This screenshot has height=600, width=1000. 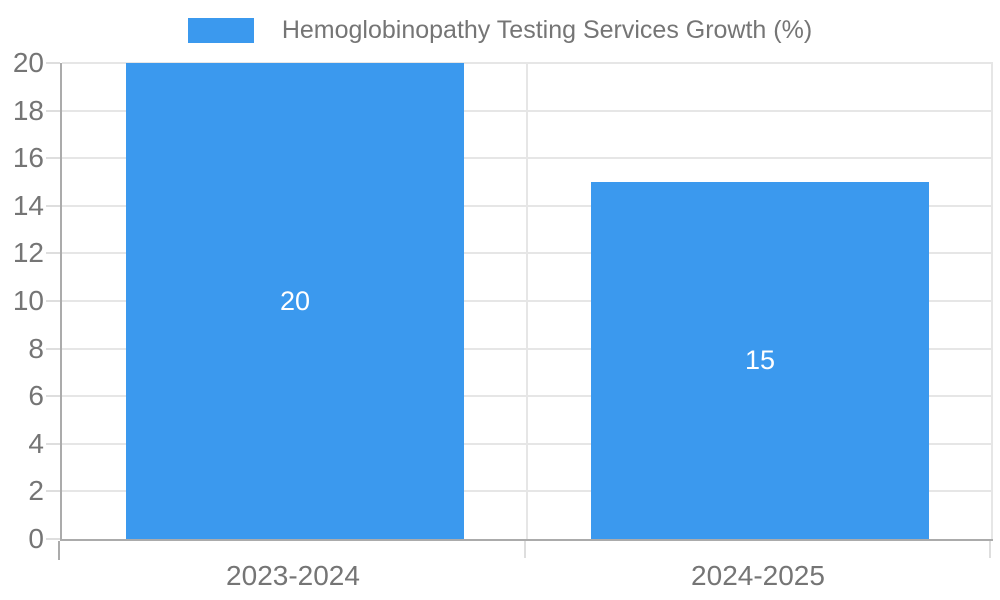 What do you see at coordinates (36, 491) in the screenshot?
I see `y-tick-label-2: 2` at bounding box center [36, 491].